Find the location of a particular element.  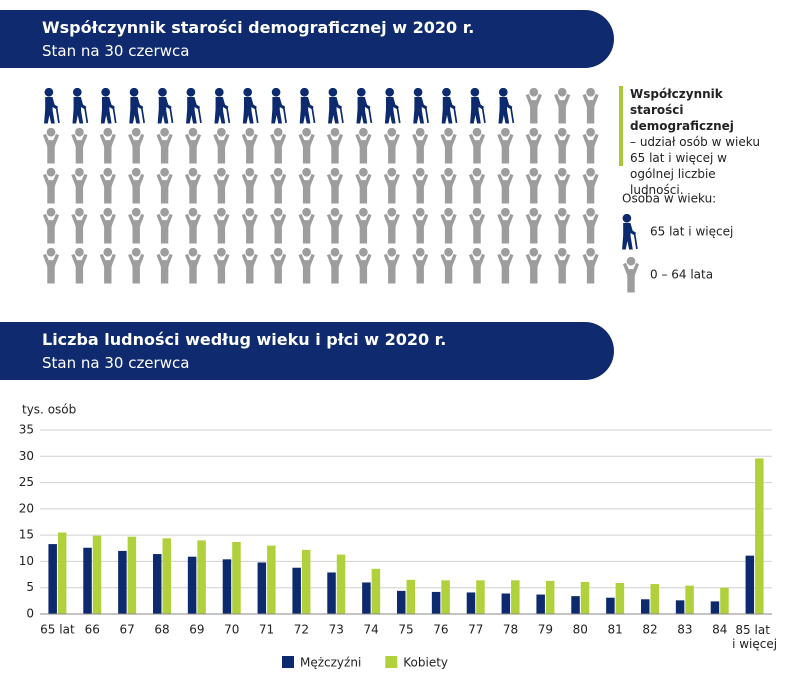

legend-label: 0 – 64 lata is located at coordinates (681, 275).